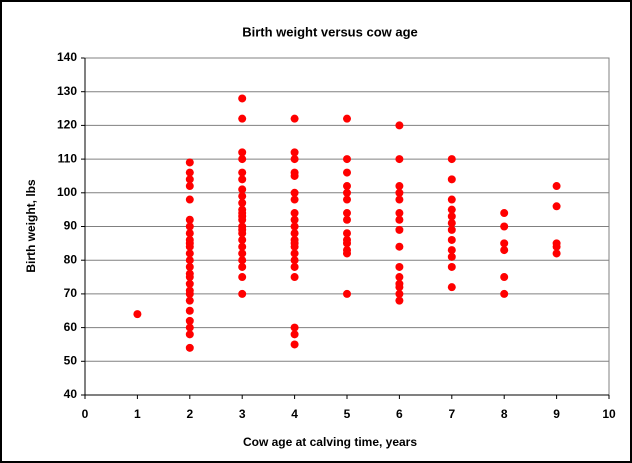 This screenshot has width=632, height=463. What do you see at coordinates (71, 394) in the screenshot?
I see `y-tick-label: 40` at bounding box center [71, 394].